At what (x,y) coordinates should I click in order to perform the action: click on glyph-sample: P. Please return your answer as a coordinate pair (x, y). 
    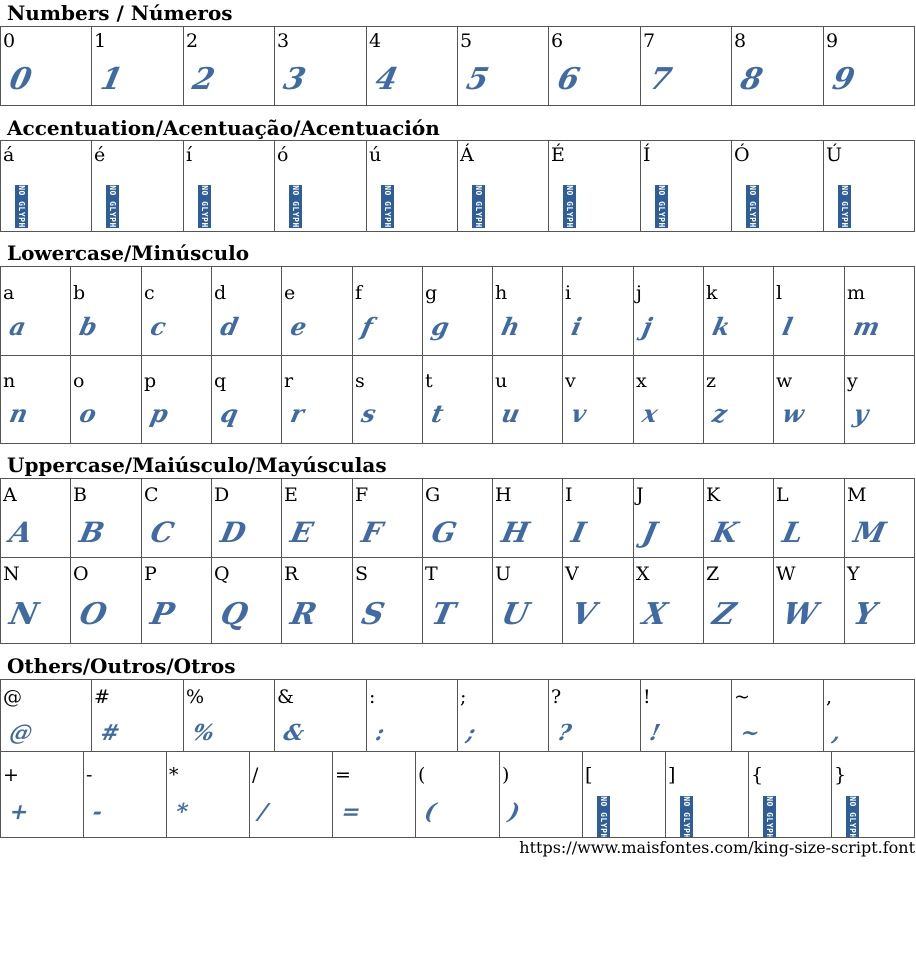
    Looking at the image, I should click on (162, 614).